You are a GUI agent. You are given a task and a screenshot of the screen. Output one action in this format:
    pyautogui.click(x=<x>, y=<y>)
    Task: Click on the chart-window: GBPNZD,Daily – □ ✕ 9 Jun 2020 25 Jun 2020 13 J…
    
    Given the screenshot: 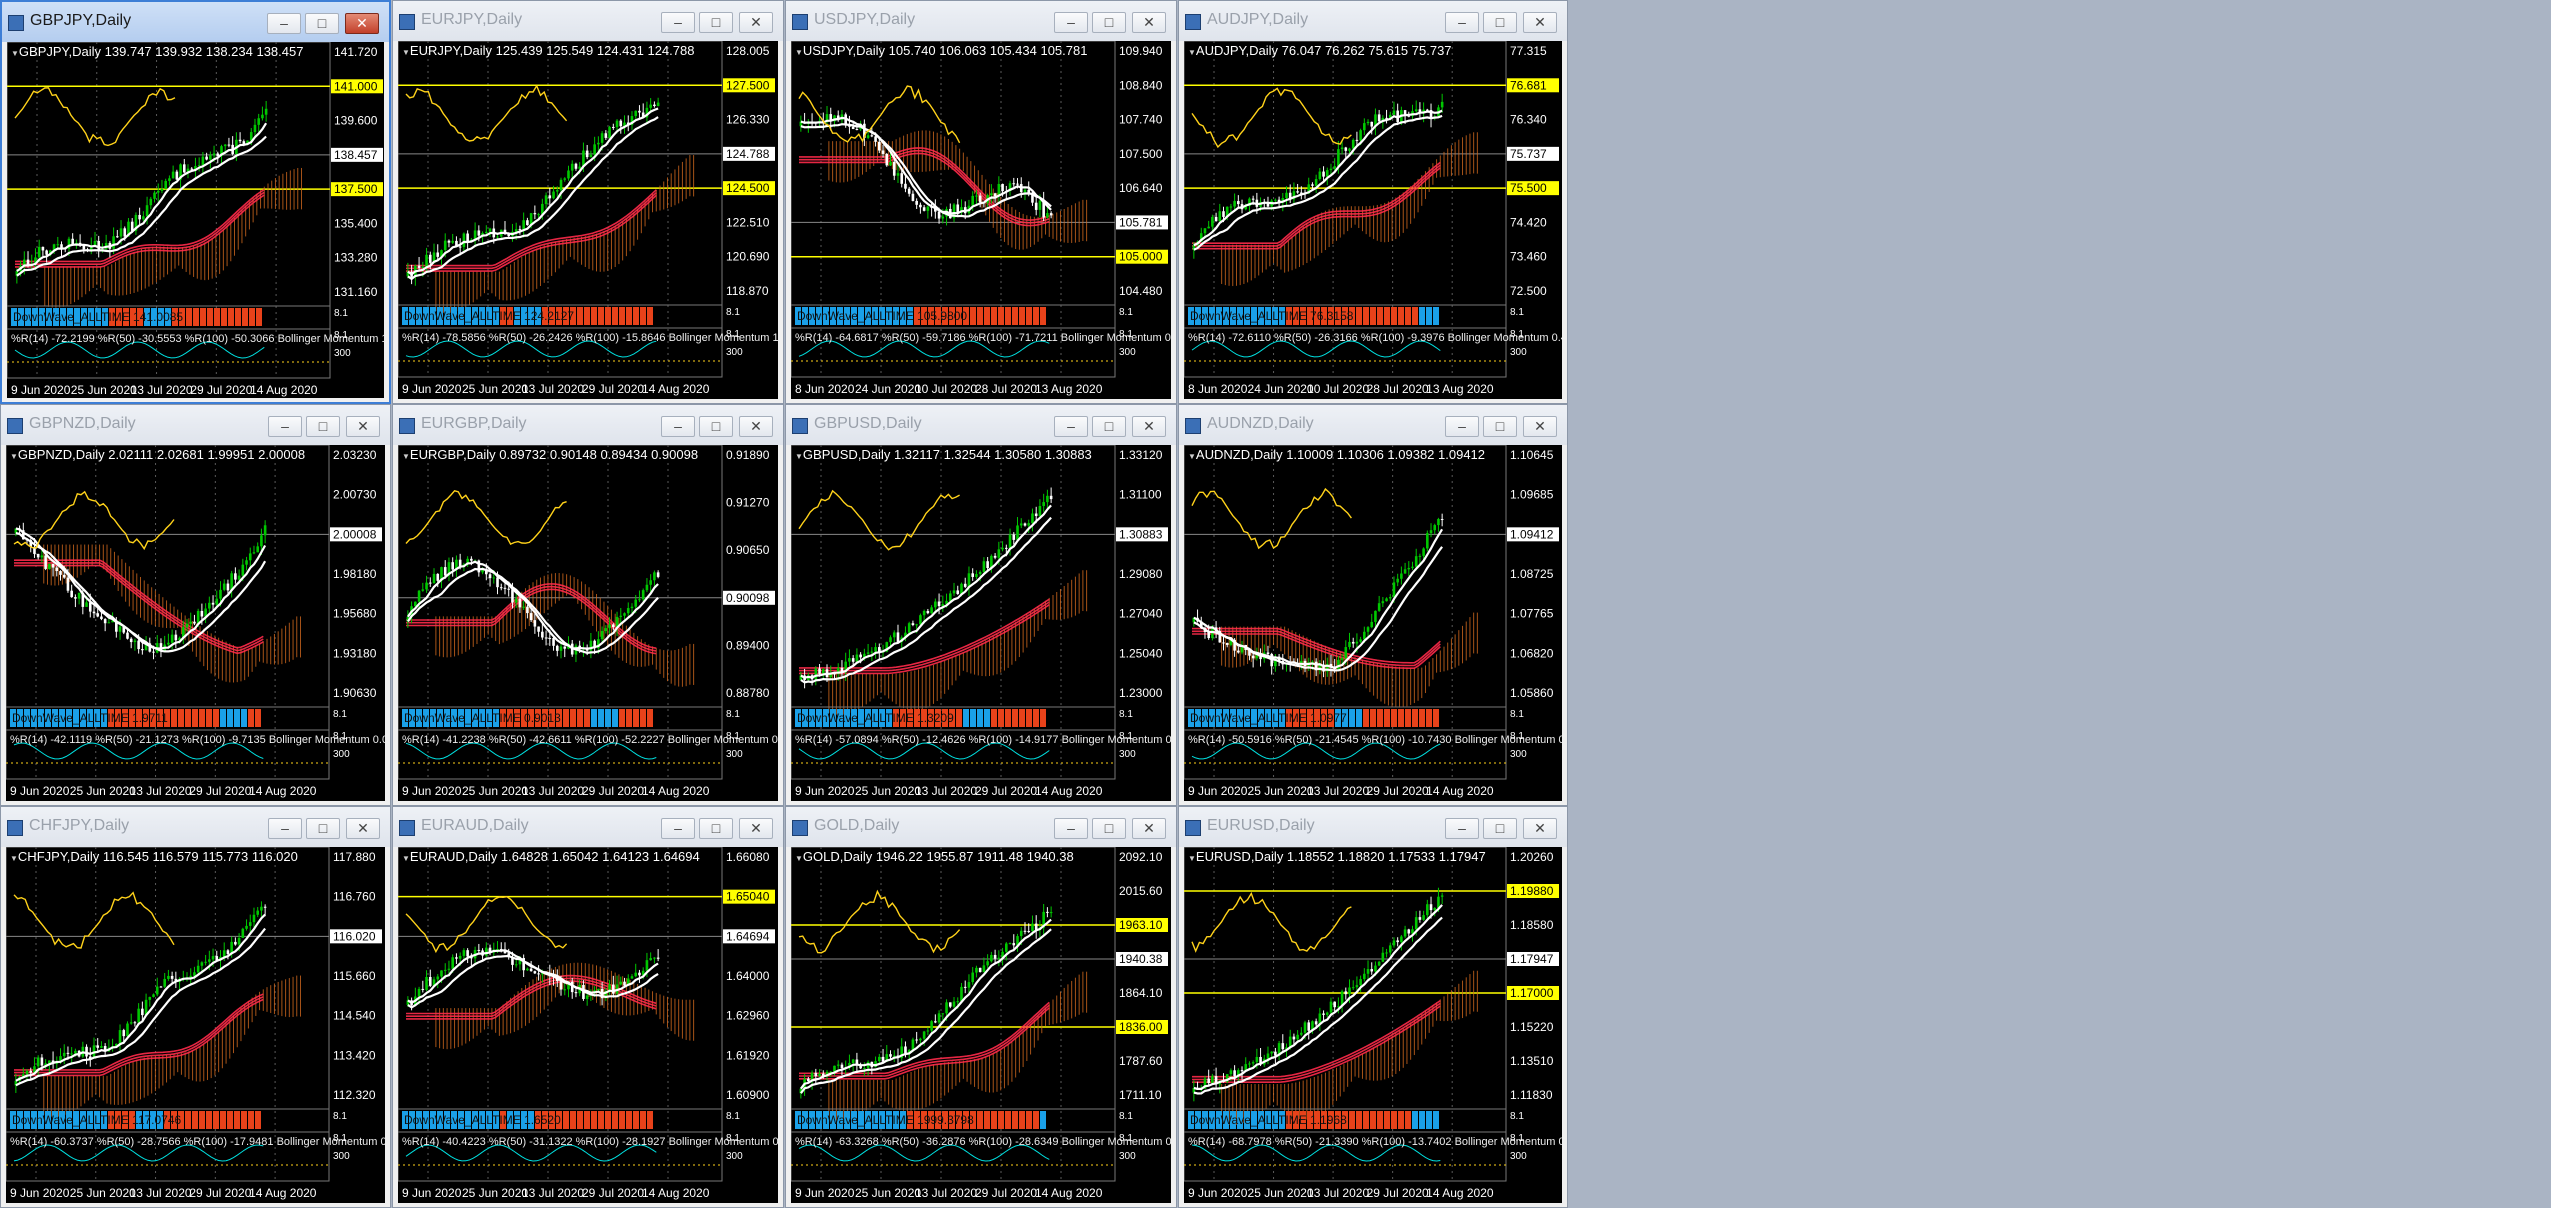 What is the action you would take?
    pyautogui.click(x=195, y=605)
    